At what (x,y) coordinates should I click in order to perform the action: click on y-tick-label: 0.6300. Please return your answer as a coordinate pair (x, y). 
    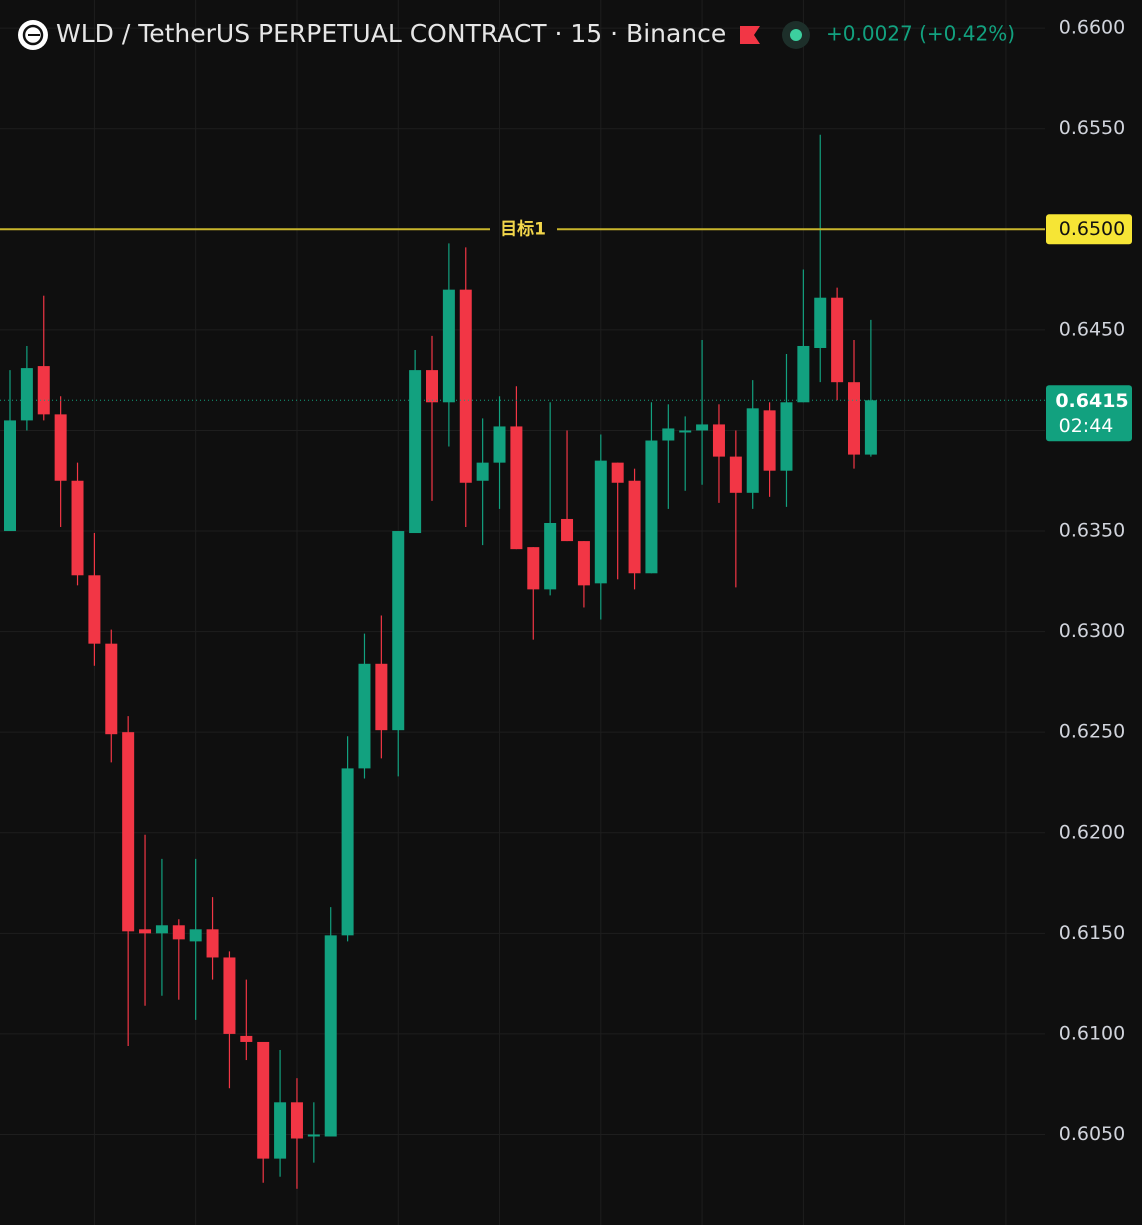
    Looking at the image, I should click on (1092, 631).